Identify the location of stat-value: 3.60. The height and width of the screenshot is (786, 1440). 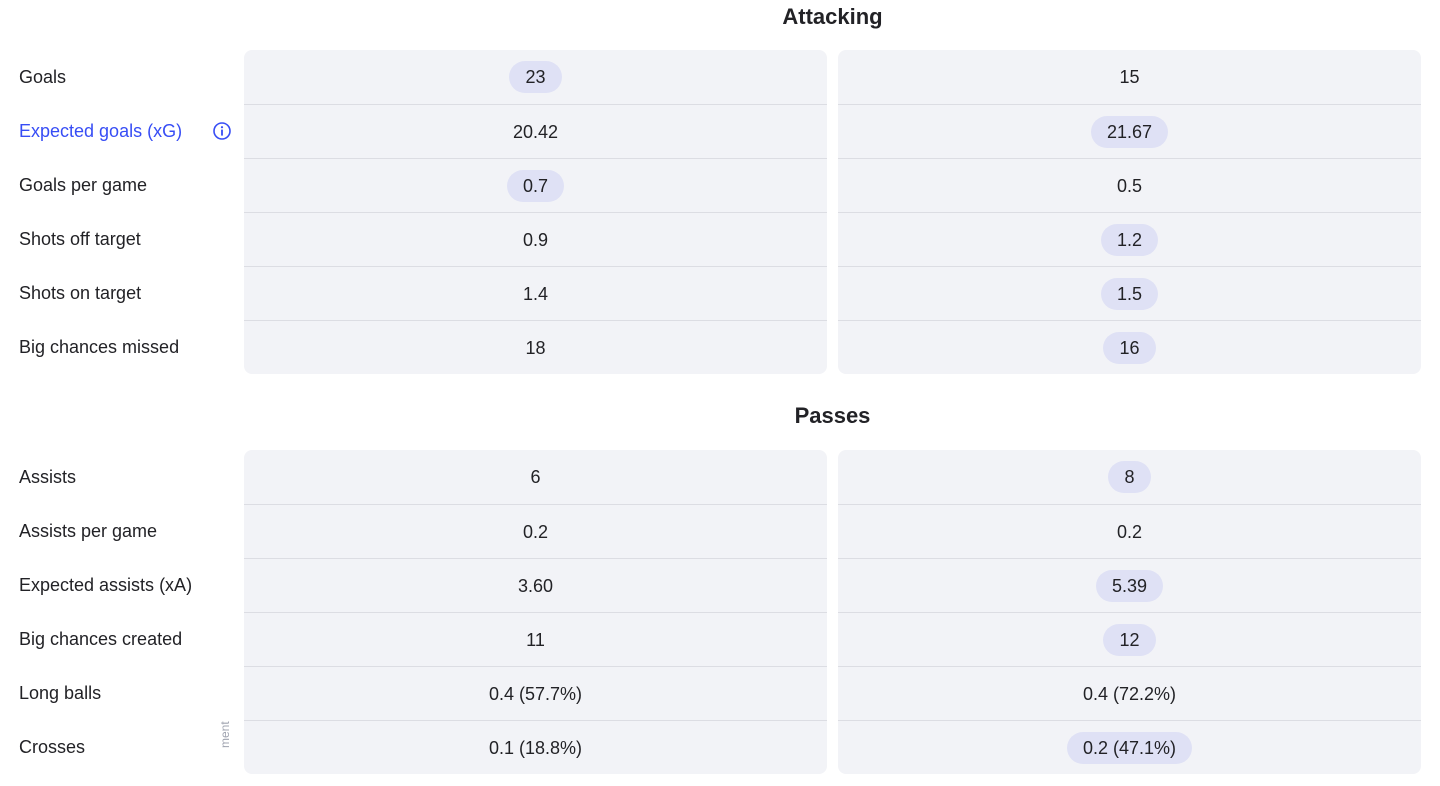
(535, 585).